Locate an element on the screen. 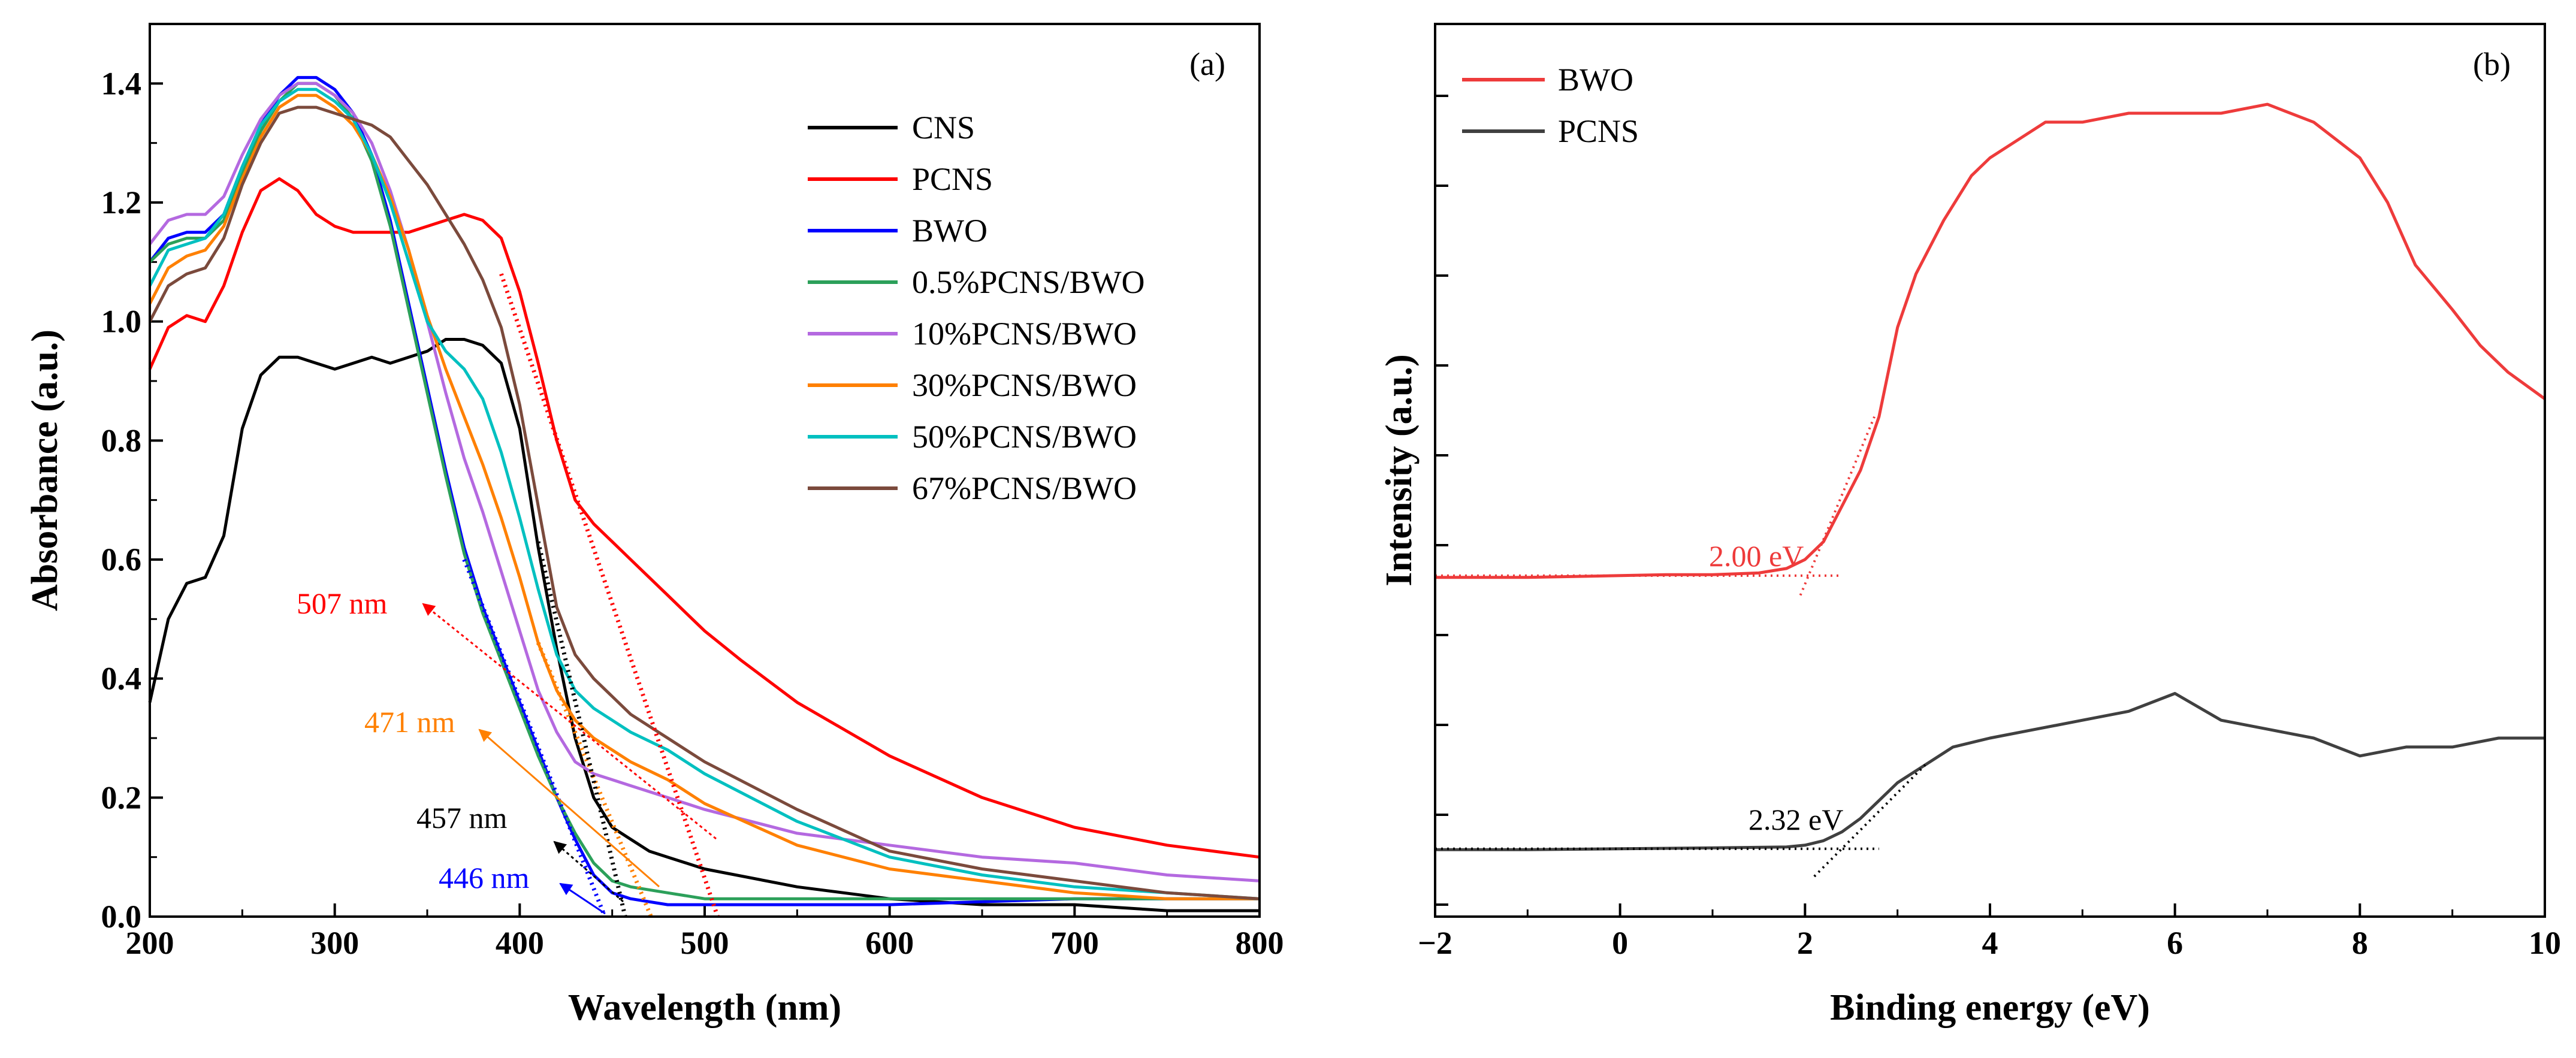  legend-label-50-pcns-bwo: 50%PCNS/BWO is located at coordinates (1024, 437).